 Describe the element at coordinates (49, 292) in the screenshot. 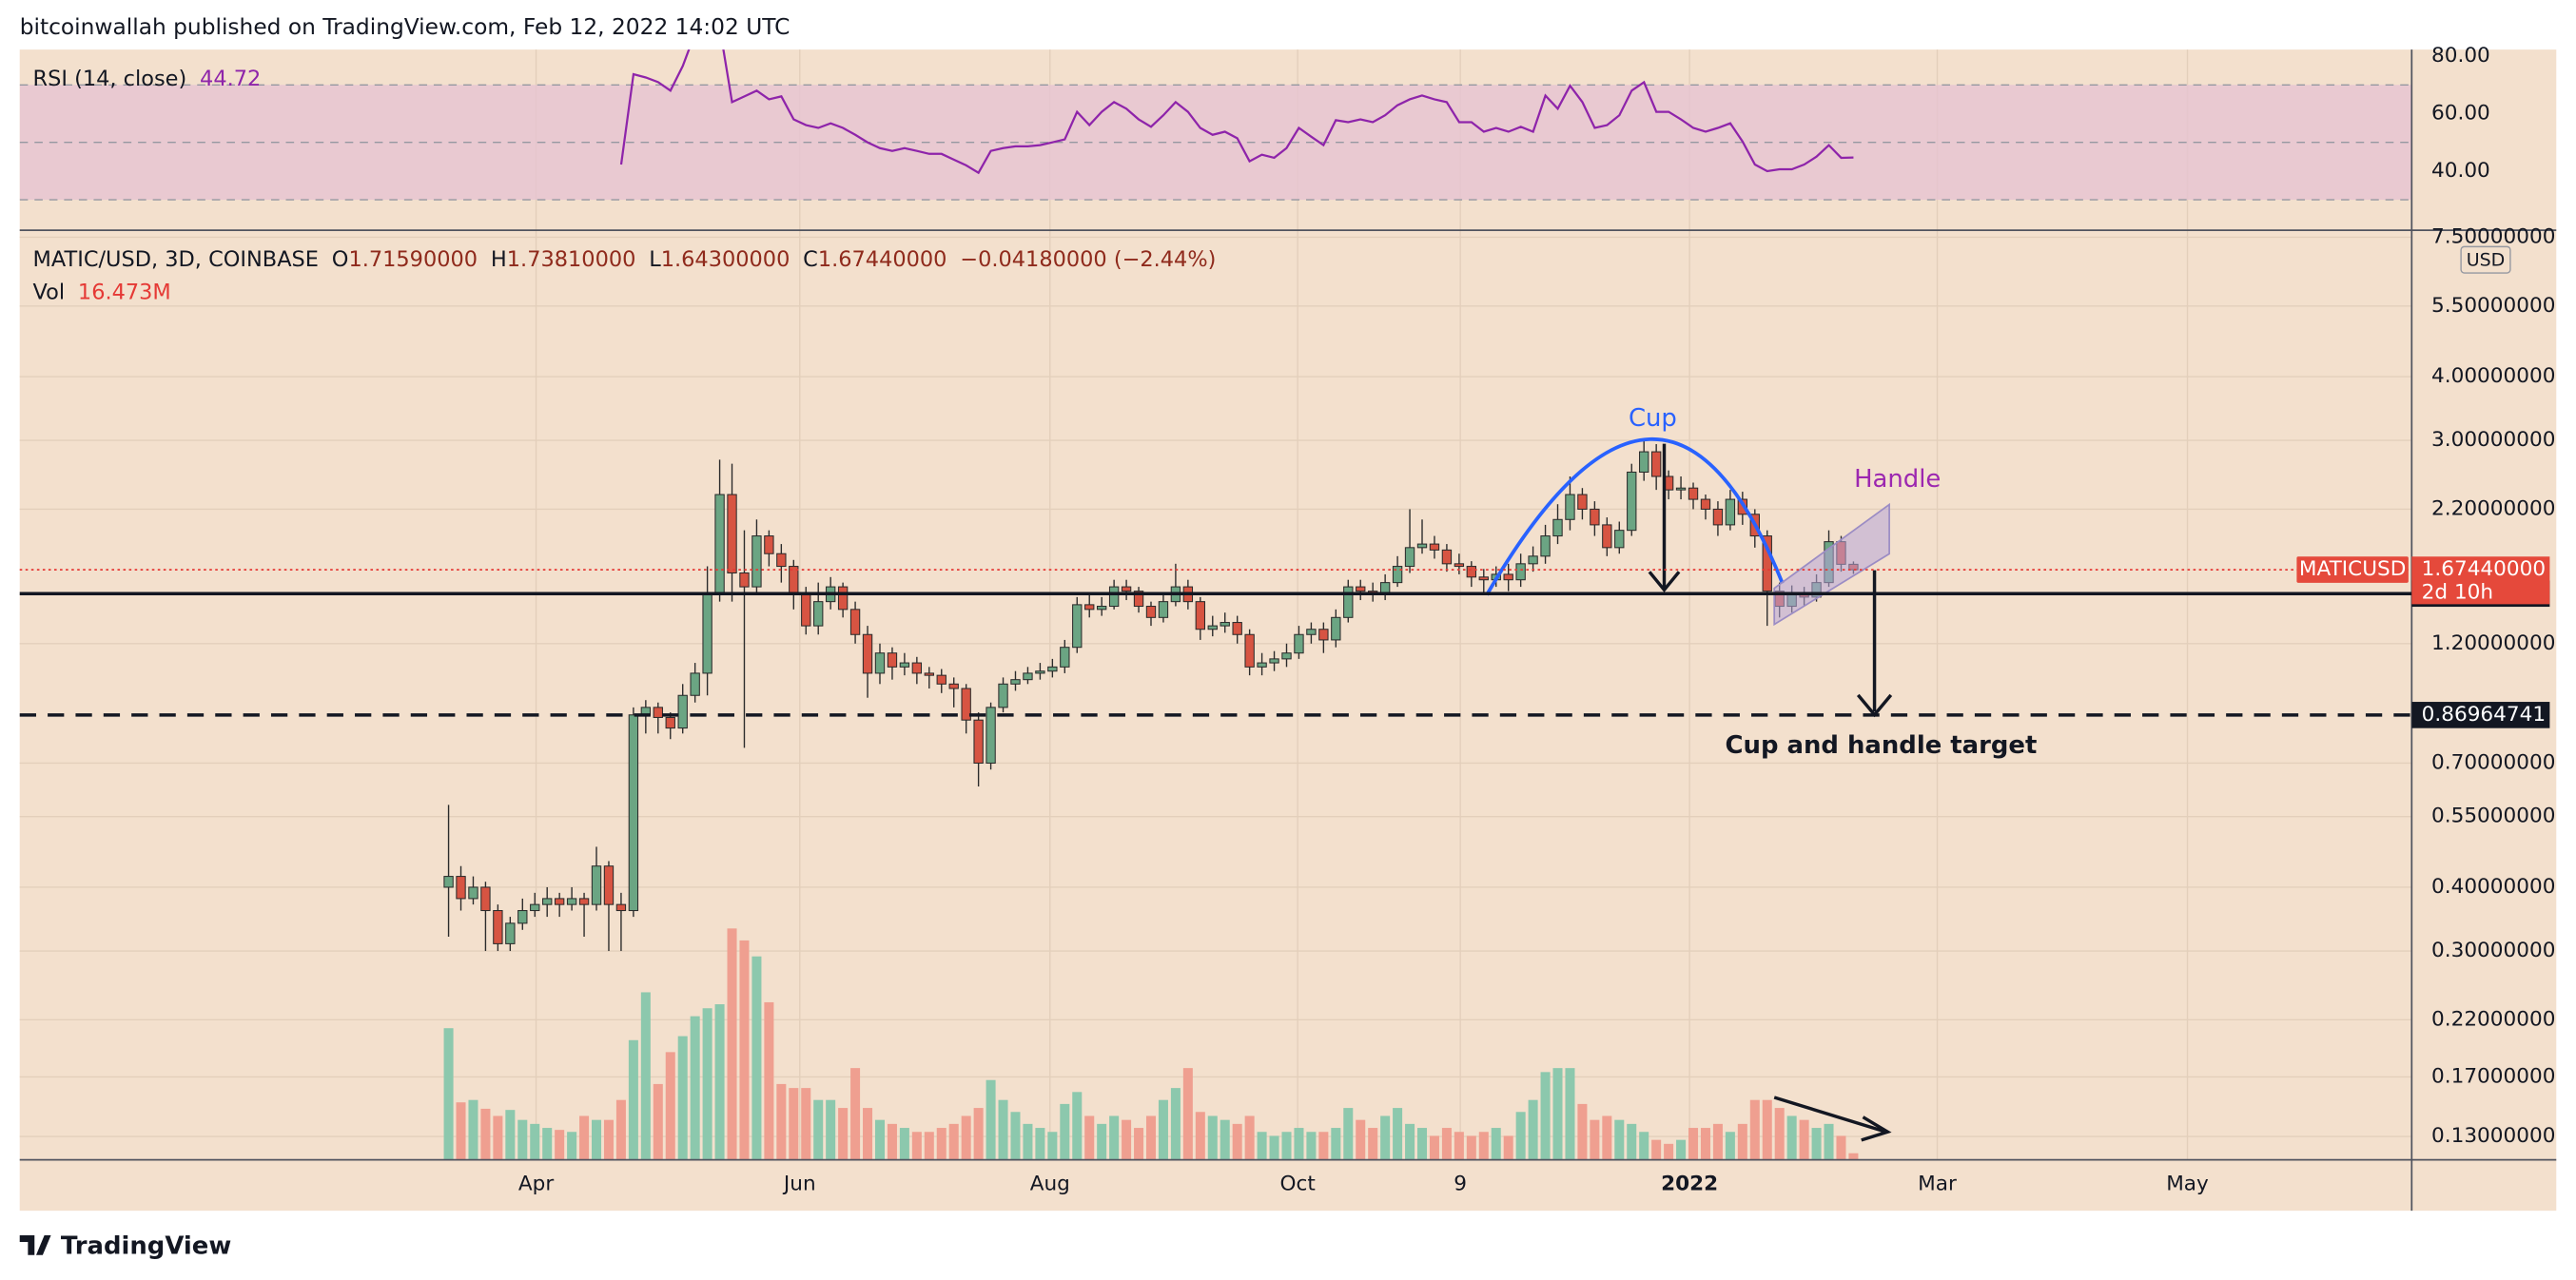

I see `volume-name: Vol` at that location.